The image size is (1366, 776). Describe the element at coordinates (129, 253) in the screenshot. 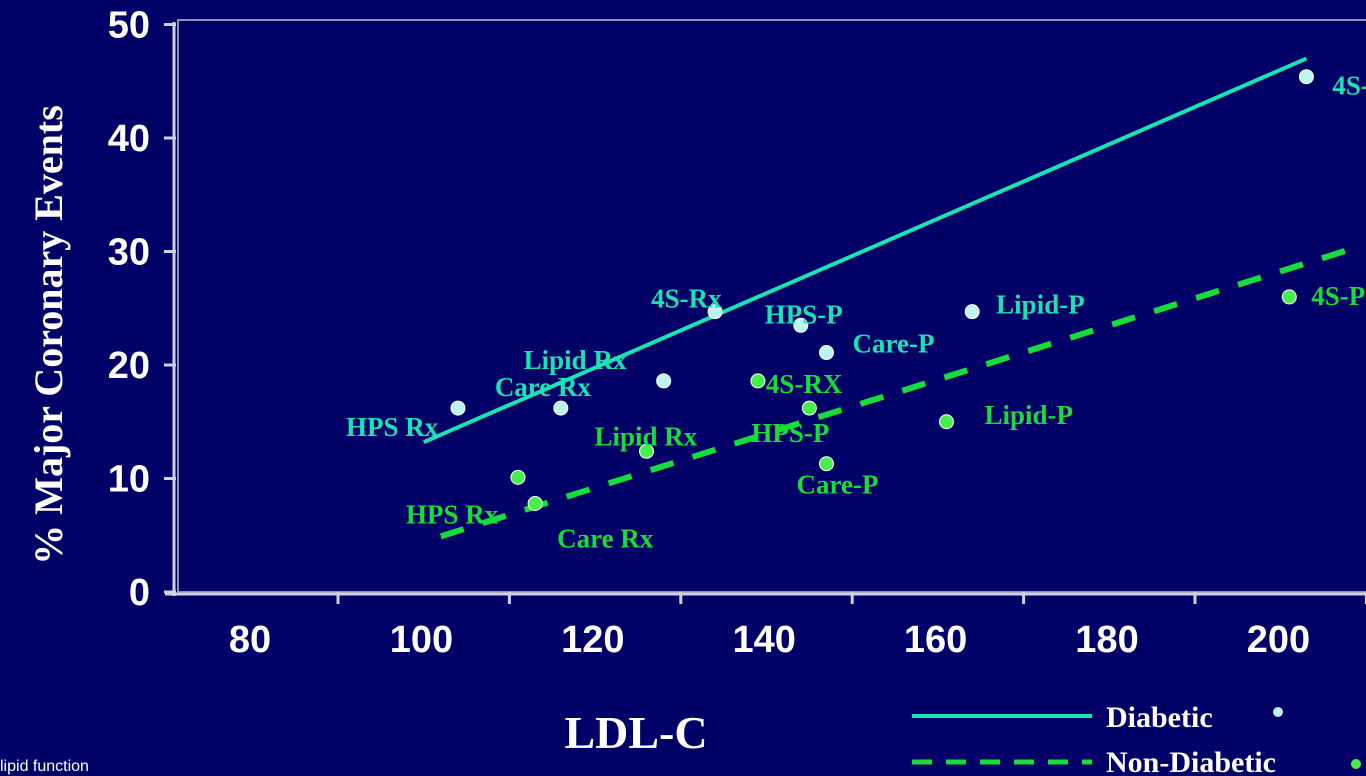

I see `y-tick-label: 30` at that location.